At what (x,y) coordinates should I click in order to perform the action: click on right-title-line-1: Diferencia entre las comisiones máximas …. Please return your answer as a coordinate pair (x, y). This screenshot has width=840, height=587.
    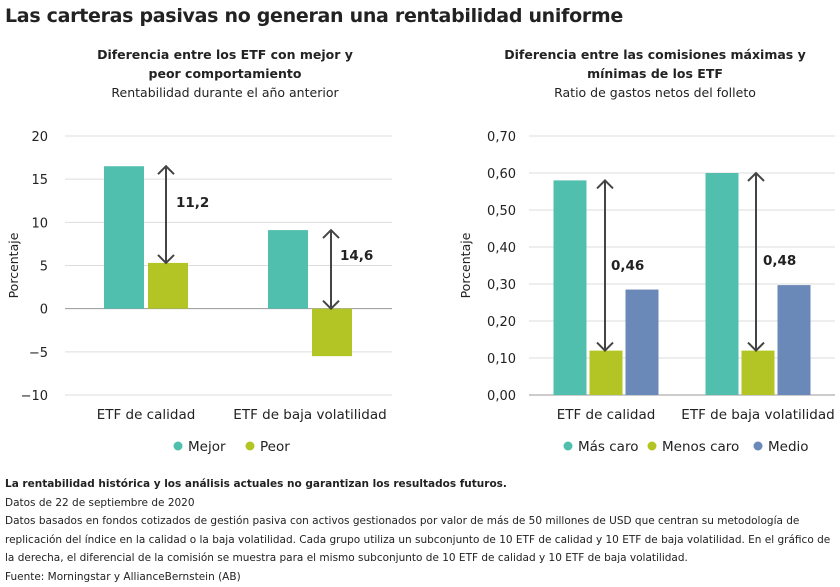
    Looking at the image, I should click on (655, 54).